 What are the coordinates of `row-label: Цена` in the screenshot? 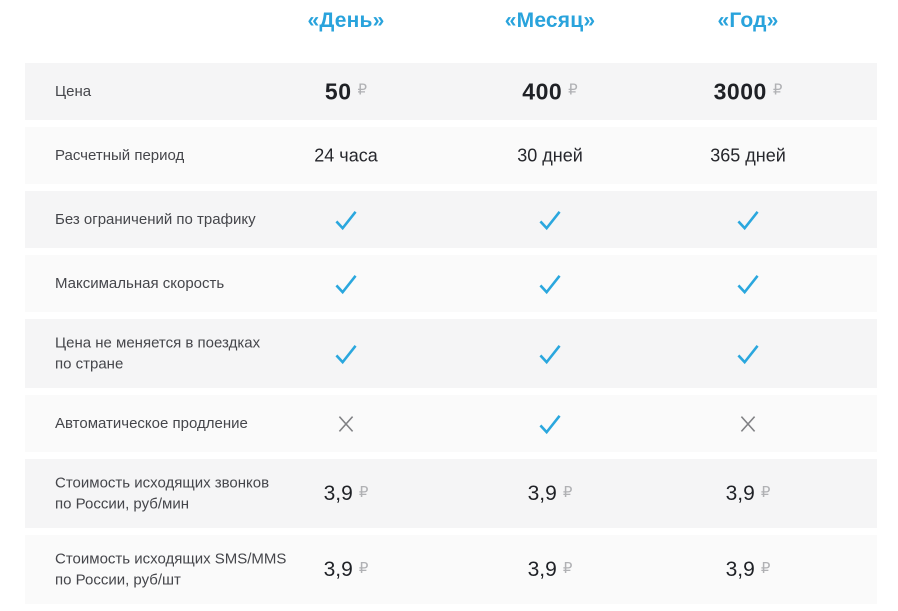 It's located at (73, 91).